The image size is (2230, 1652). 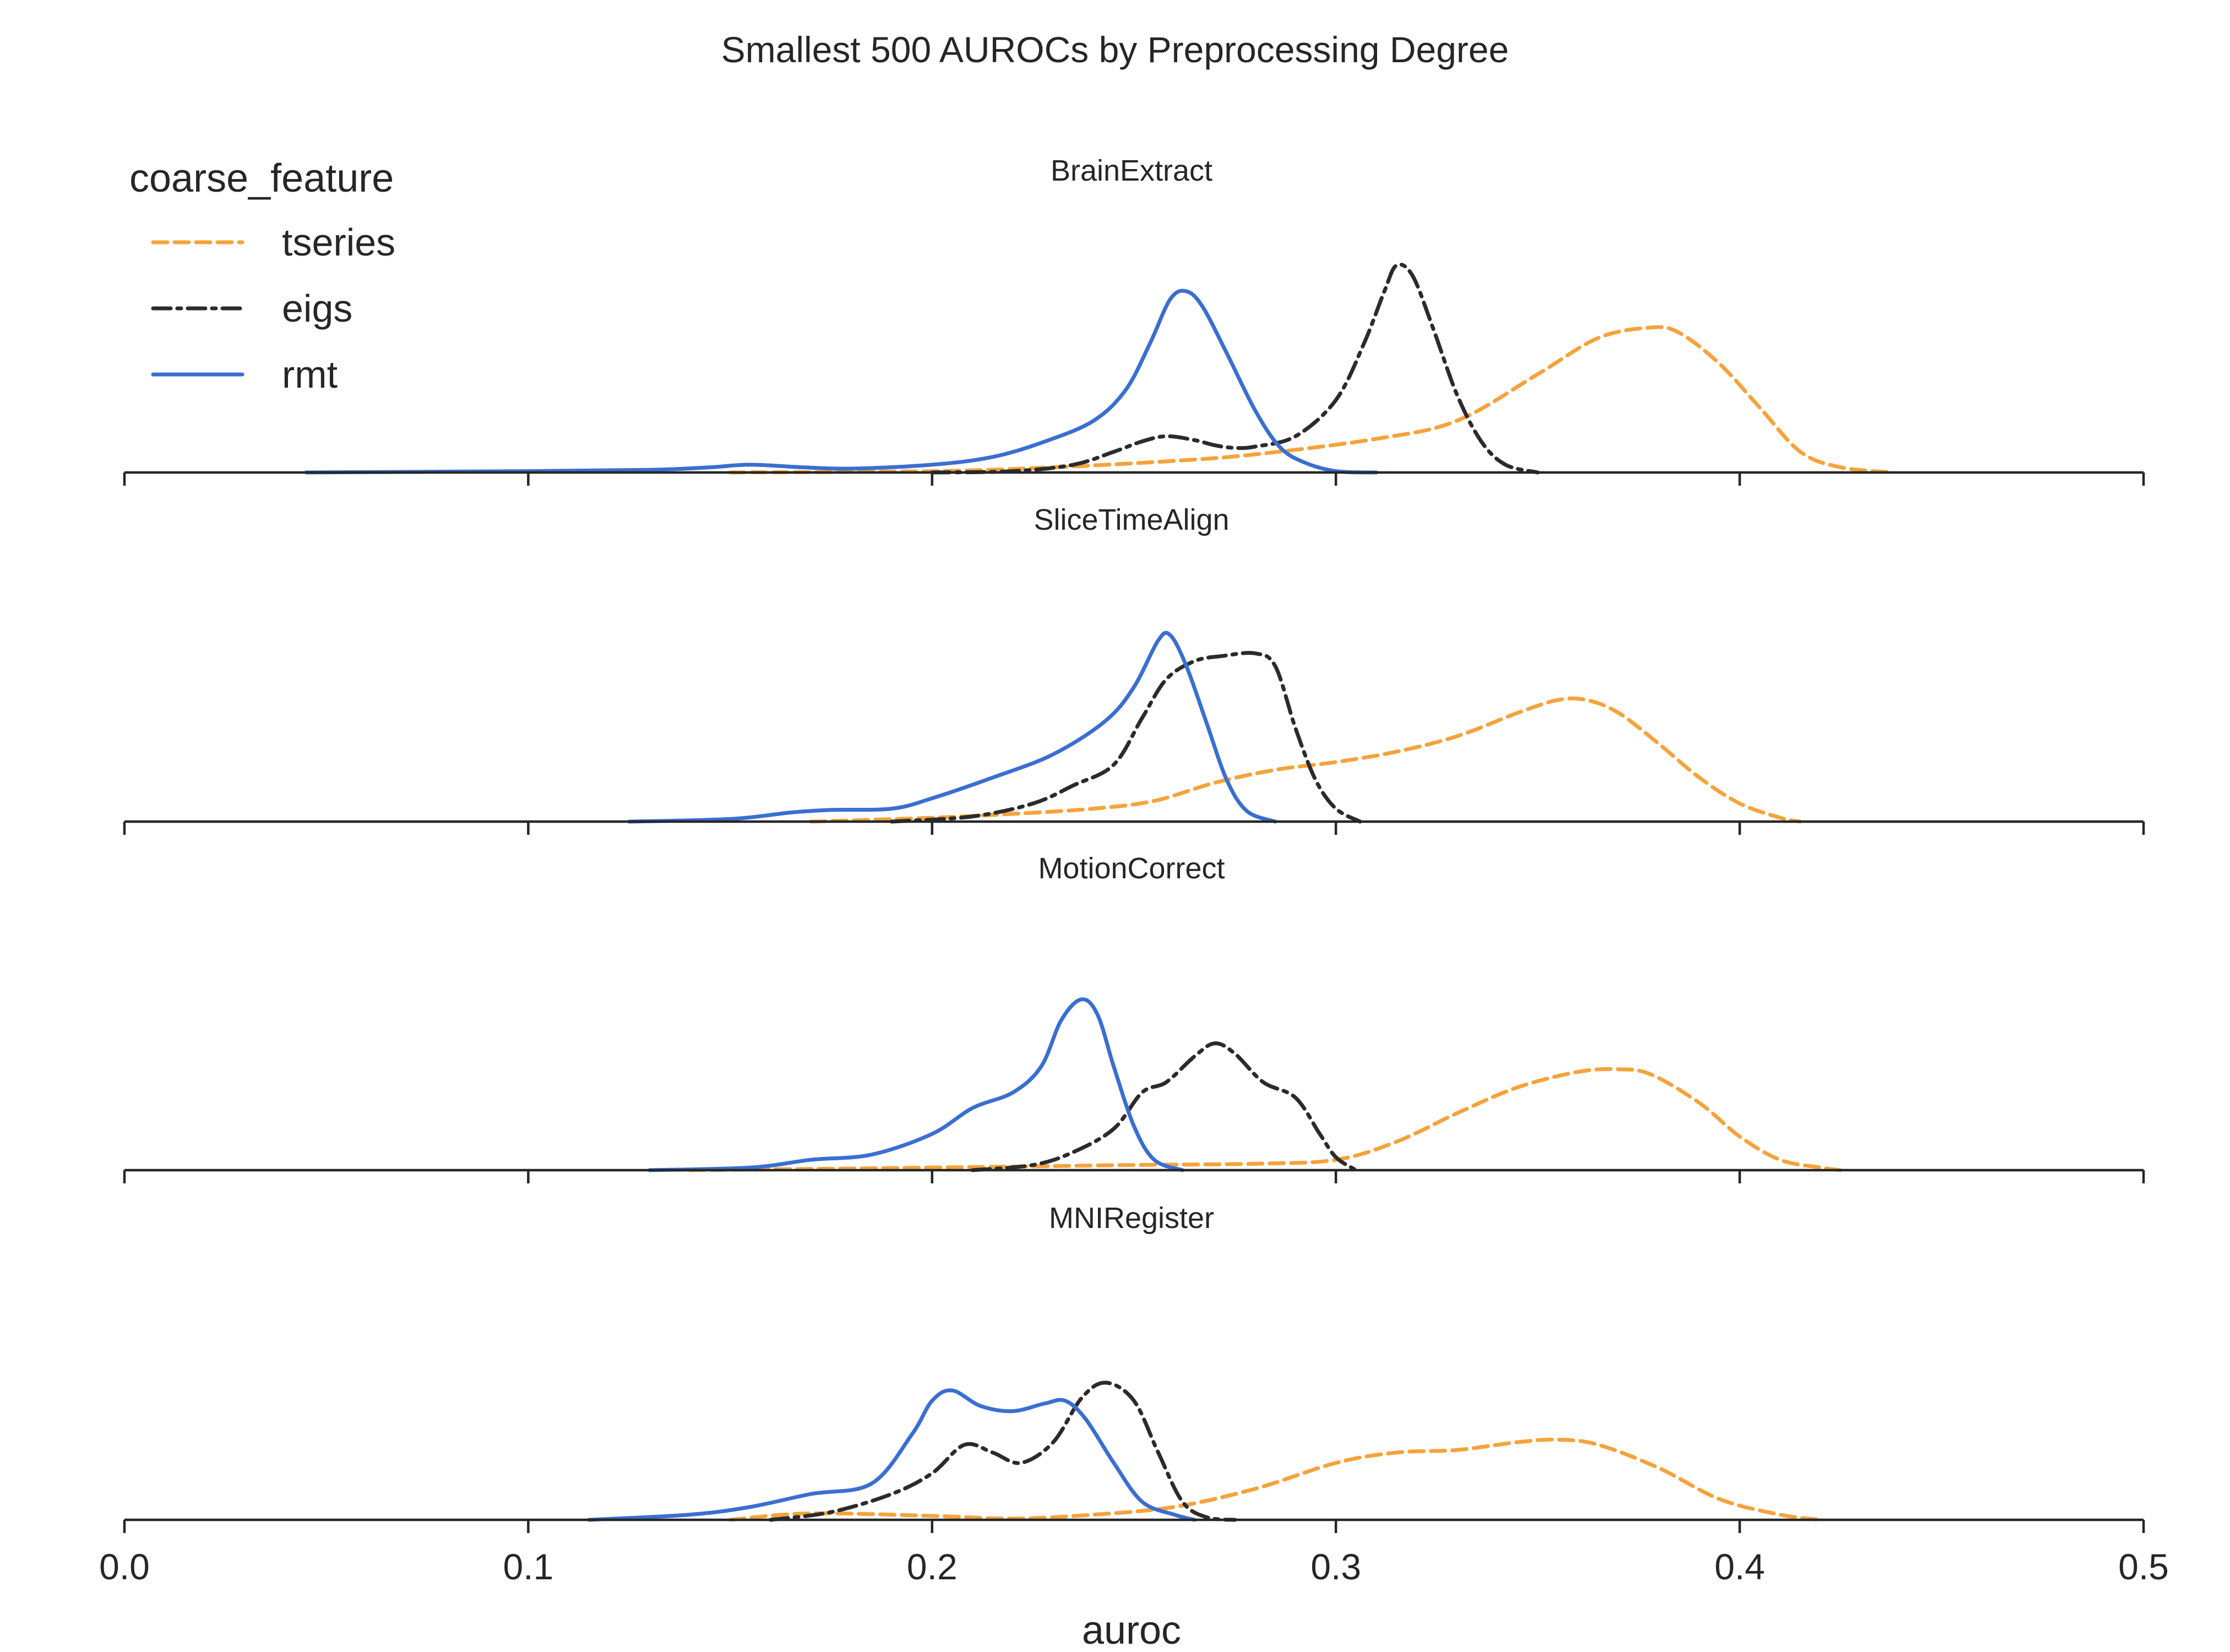 I want to click on legend-entry-tseries: tseries, so click(x=273, y=242).